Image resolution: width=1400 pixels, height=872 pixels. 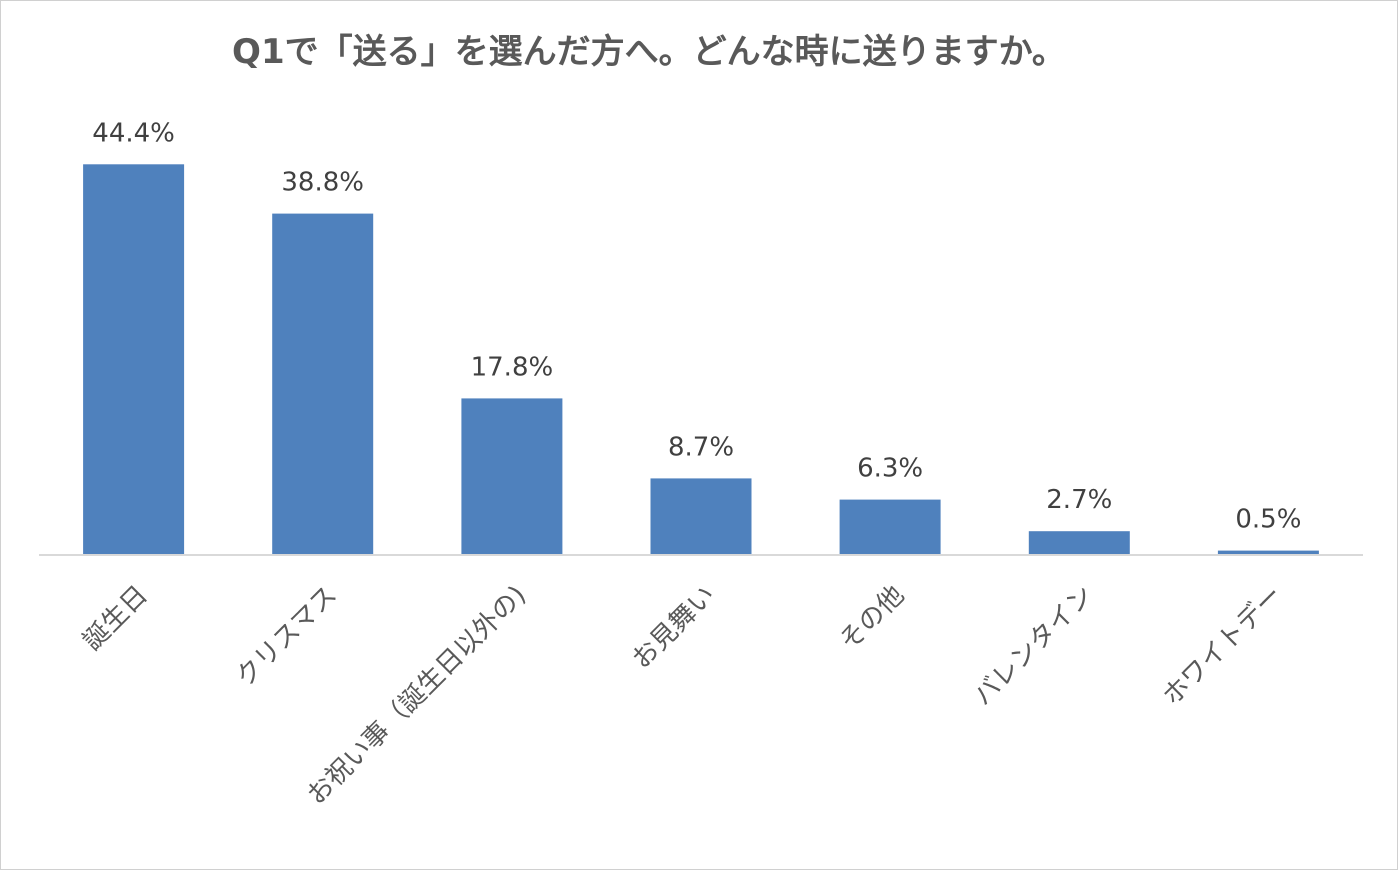 What do you see at coordinates (133, 133) in the screenshot?
I see `data-label-1: 44.4%` at bounding box center [133, 133].